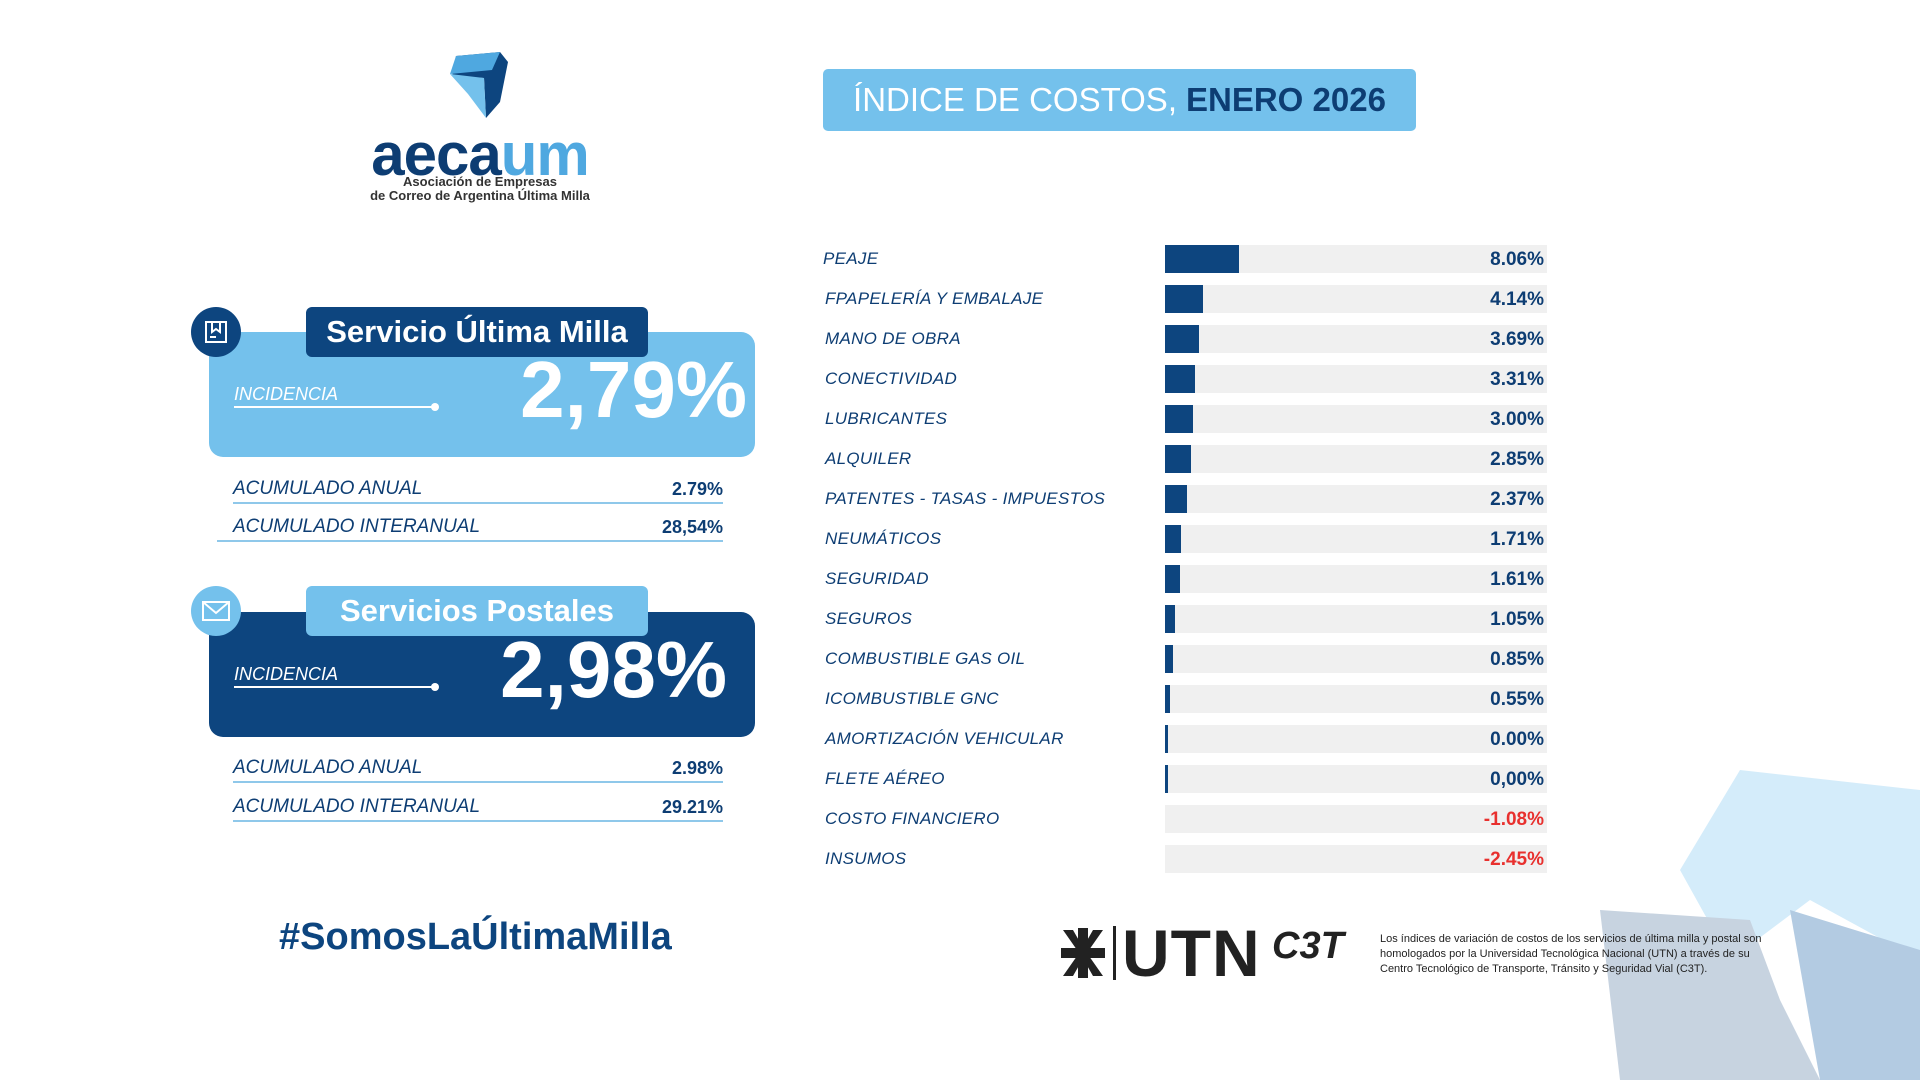 Image resolution: width=1920 pixels, height=1080 pixels. What do you see at coordinates (480, 195) in the screenshot?
I see `logo-subtitle-2: de Correo de Argentina Última Milla` at bounding box center [480, 195].